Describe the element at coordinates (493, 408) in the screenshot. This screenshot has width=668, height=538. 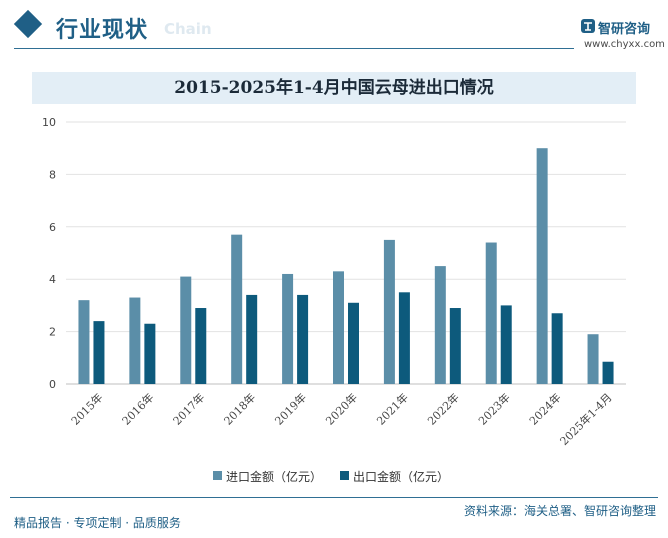
I see `x-tick-label: 2023年` at that location.